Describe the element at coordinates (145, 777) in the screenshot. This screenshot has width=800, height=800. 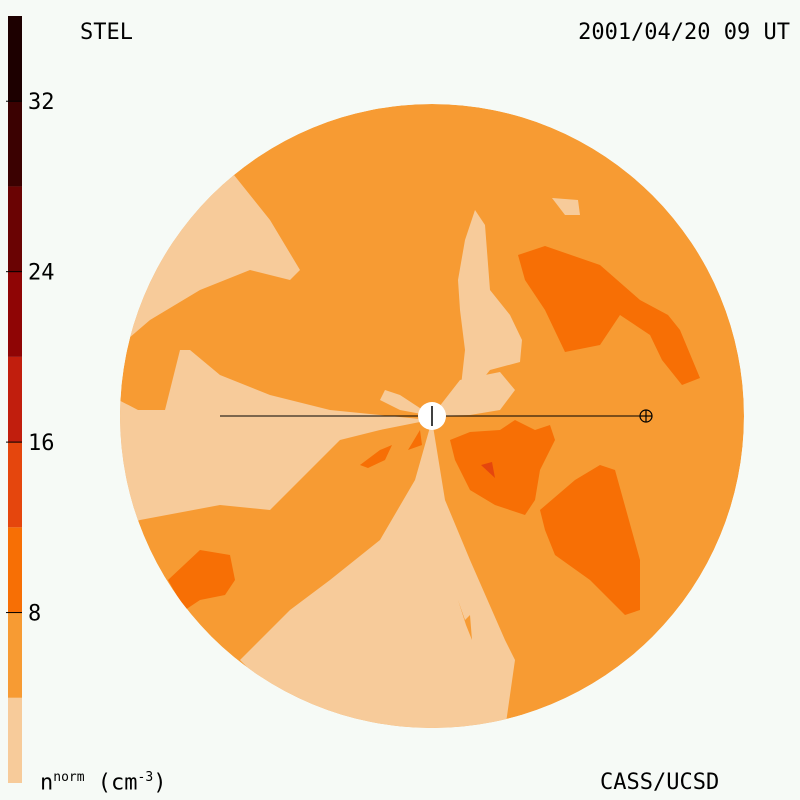
I see `unit-exponent: -3` at that location.